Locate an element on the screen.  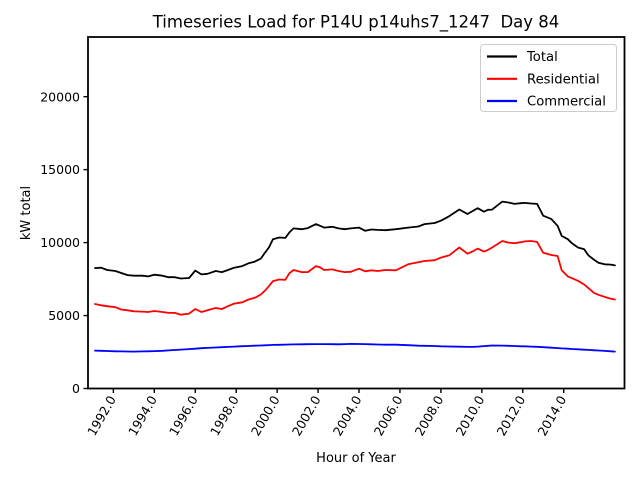
y-tick-label: 15000 is located at coordinates (60, 169).